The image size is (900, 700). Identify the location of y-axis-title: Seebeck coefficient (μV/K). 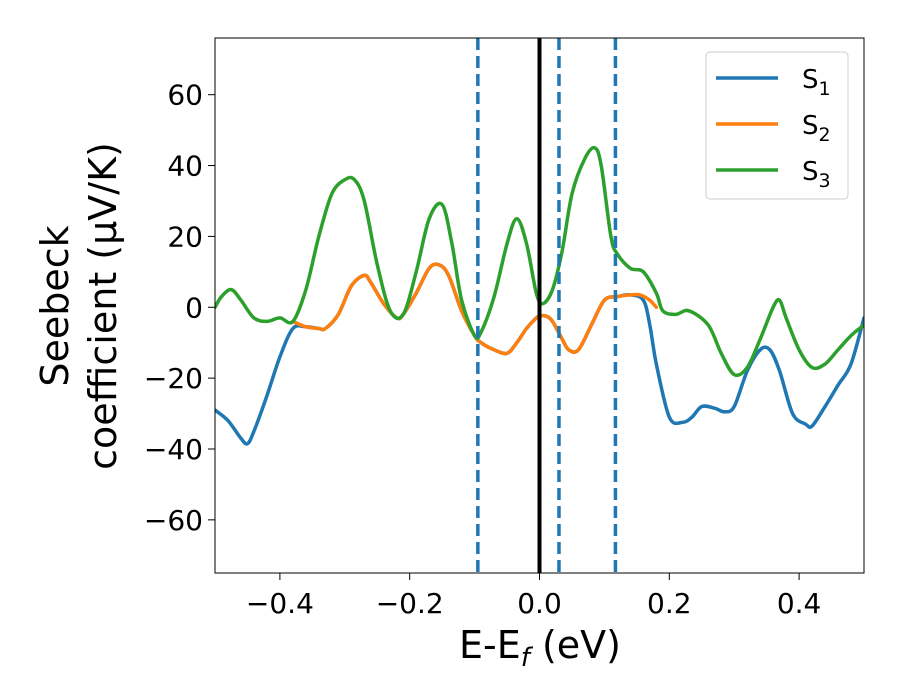
(79, 306).